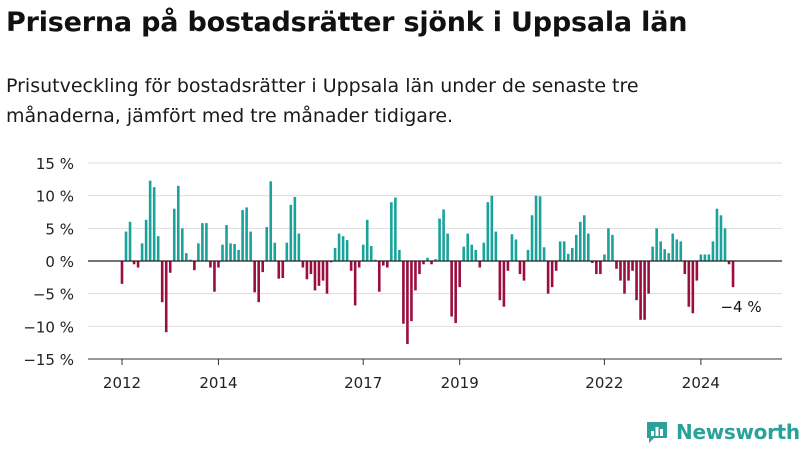 The image size is (800, 450). I want to click on annotation: −4 %, so click(740, 307).